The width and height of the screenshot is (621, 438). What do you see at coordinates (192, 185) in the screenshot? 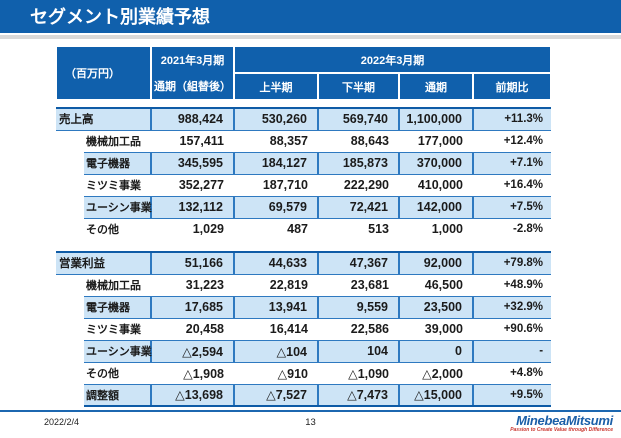
I see `cell-value: 352,277` at bounding box center [192, 185].